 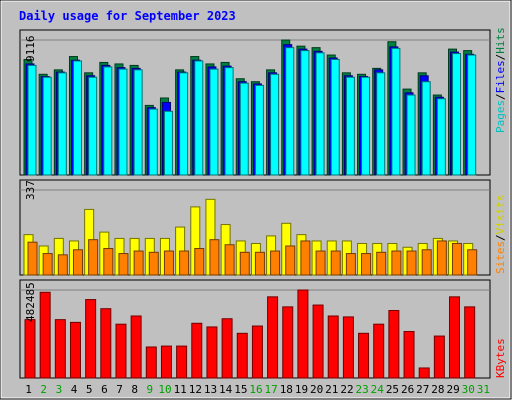 I want to click on middle-ymax-label: 337, so click(x=30, y=190).